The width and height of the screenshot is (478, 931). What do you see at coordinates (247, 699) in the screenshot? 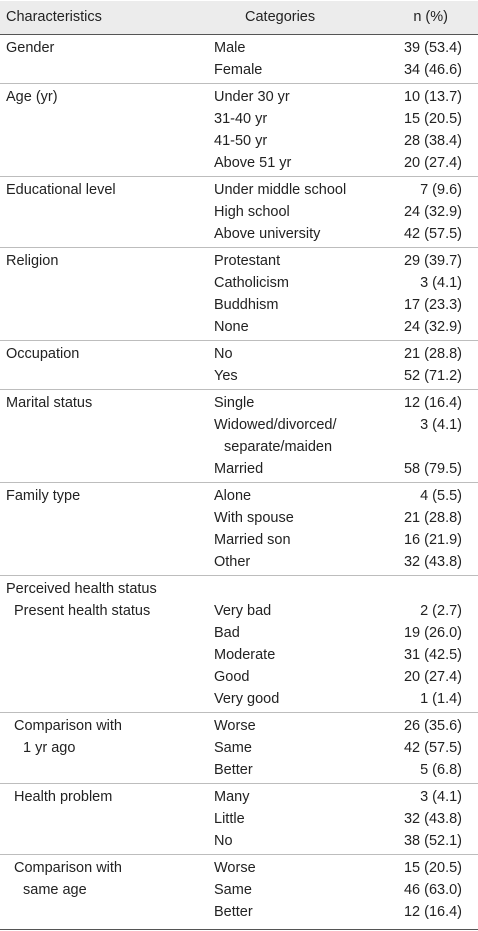
I see `category-text: Very good` at bounding box center [247, 699].